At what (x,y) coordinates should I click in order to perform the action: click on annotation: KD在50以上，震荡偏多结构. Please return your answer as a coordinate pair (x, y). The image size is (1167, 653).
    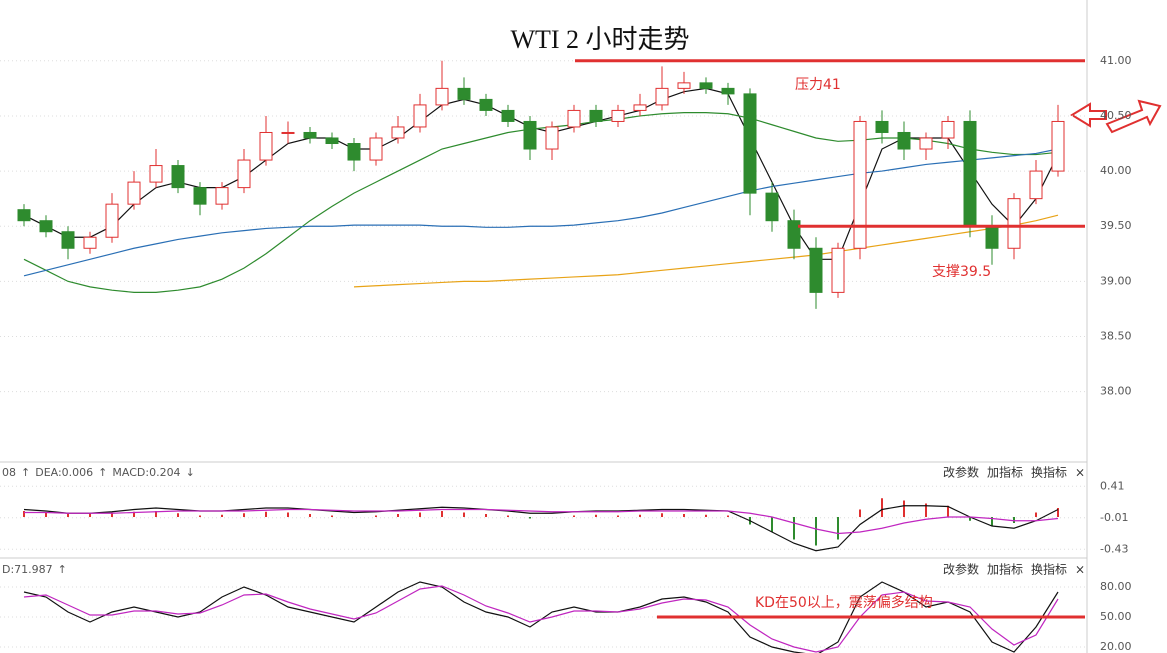
    Looking at the image, I should click on (844, 602).